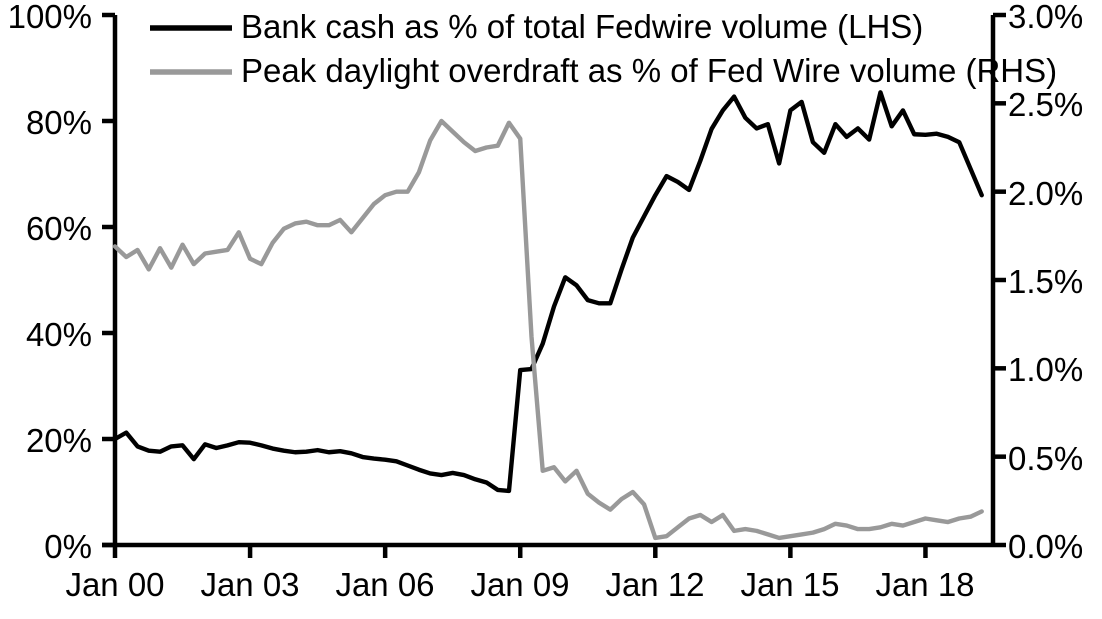 Image resolution: width=1102 pixels, height=619 pixels. What do you see at coordinates (49, 17) in the screenshot?
I see `y-left-tick-100: 100%` at bounding box center [49, 17].